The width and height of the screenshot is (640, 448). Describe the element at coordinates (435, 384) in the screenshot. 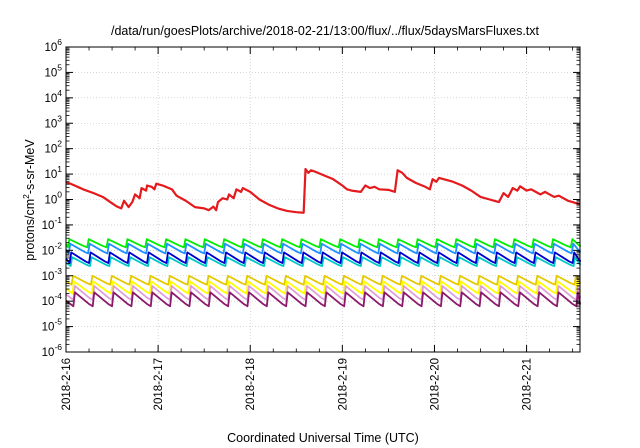

I see `x-tick-label: 2018-2-20` at that location.